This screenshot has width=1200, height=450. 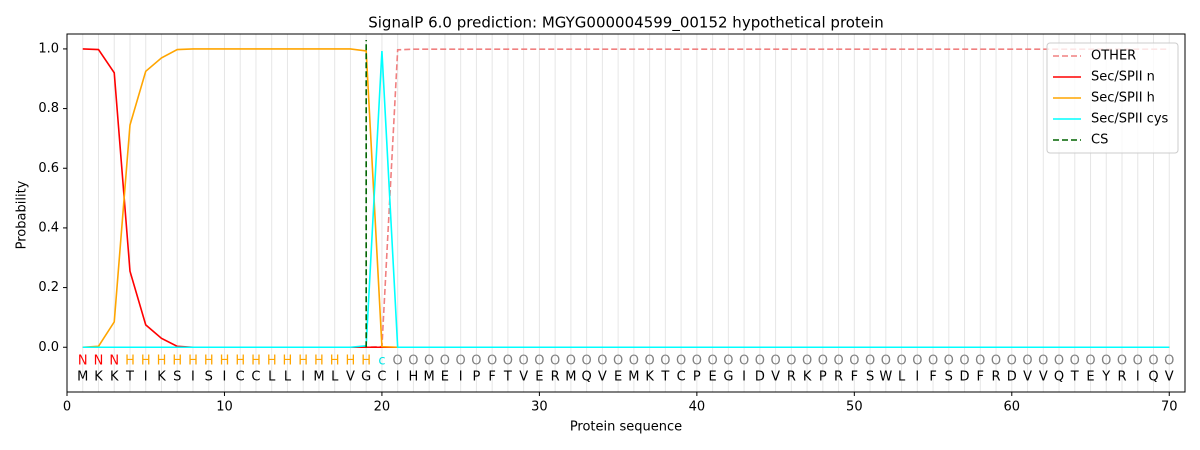 I want to click on x-axis-label: Protein sequence, so click(x=626, y=427).